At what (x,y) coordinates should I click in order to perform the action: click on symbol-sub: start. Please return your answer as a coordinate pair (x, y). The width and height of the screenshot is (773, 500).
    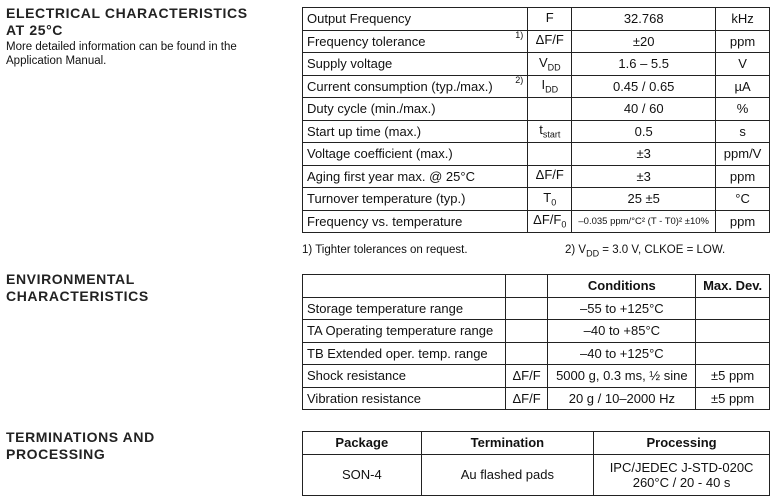
    Looking at the image, I should click on (551, 135).